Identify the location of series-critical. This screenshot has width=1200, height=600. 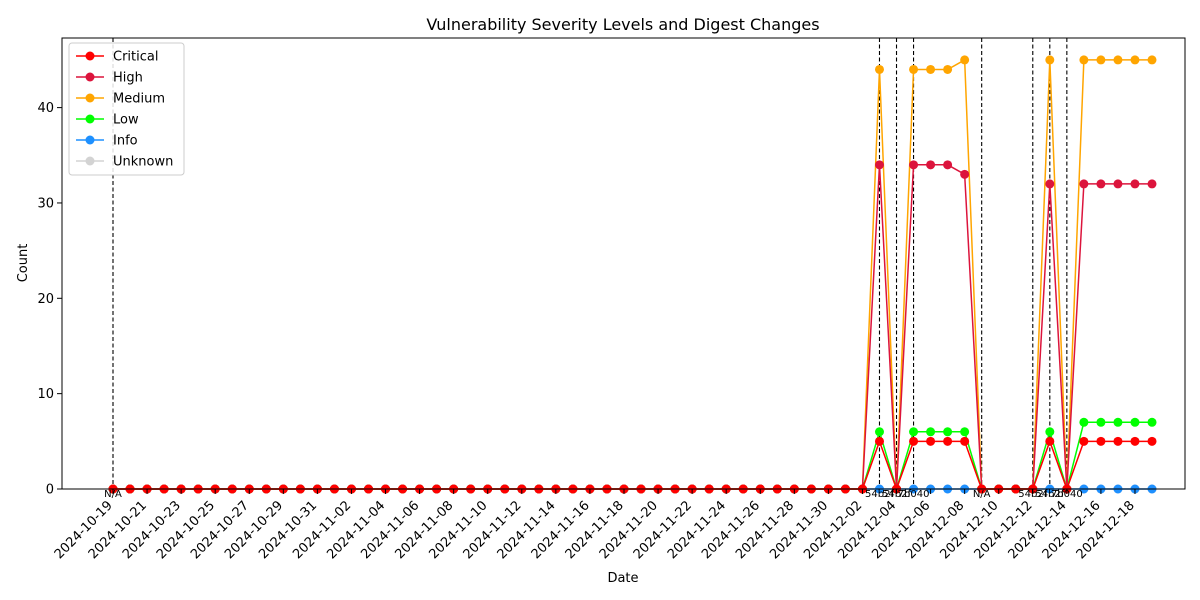
(632, 465).